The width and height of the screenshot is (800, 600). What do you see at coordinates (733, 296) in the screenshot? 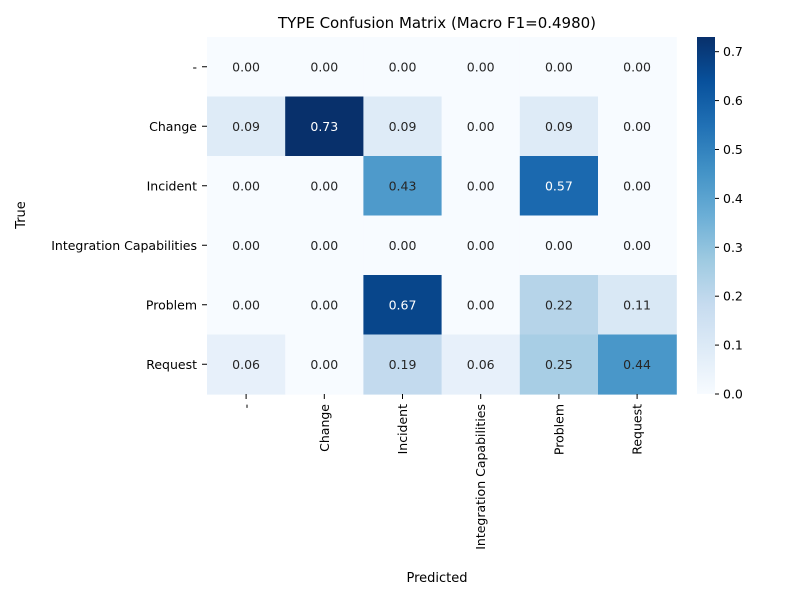
I see `colorbar-tick-label: 0.2` at bounding box center [733, 296].